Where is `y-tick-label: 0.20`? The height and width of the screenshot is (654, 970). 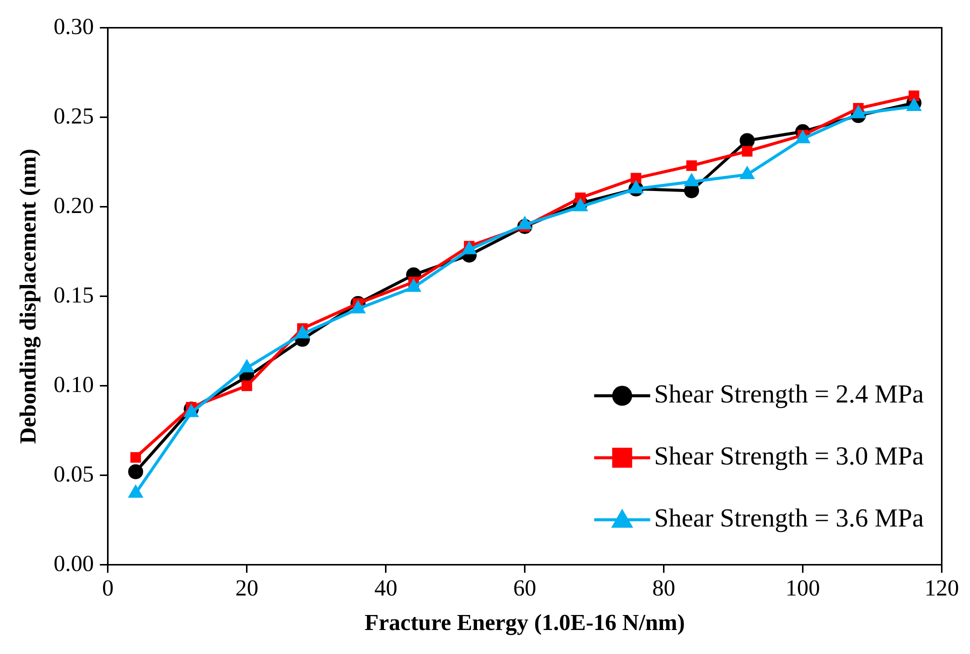 y-tick-label: 0.20 is located at coordinates (74, 205).